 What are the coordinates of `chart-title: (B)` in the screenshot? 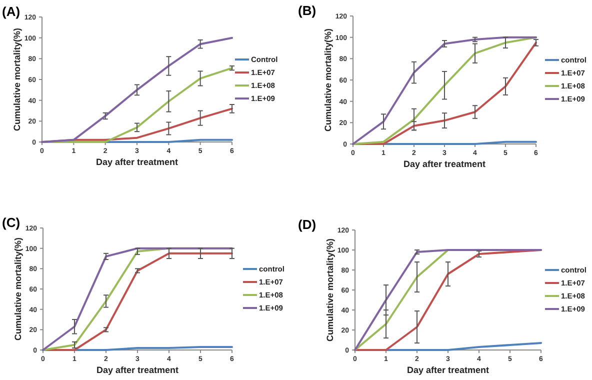 It's located at (307, 10).